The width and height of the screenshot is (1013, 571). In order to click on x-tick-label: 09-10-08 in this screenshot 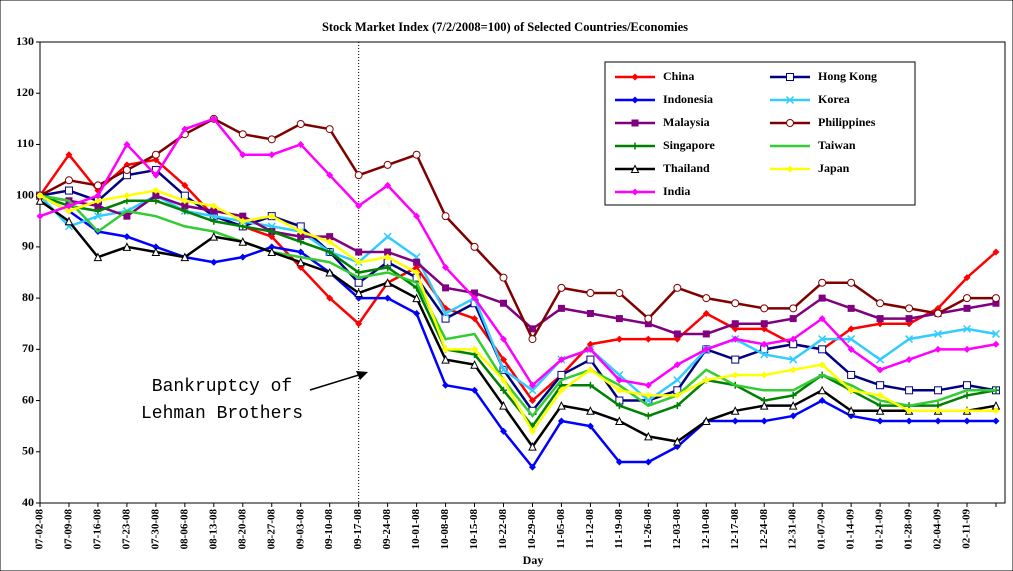, I will do `click(329, 529)`.